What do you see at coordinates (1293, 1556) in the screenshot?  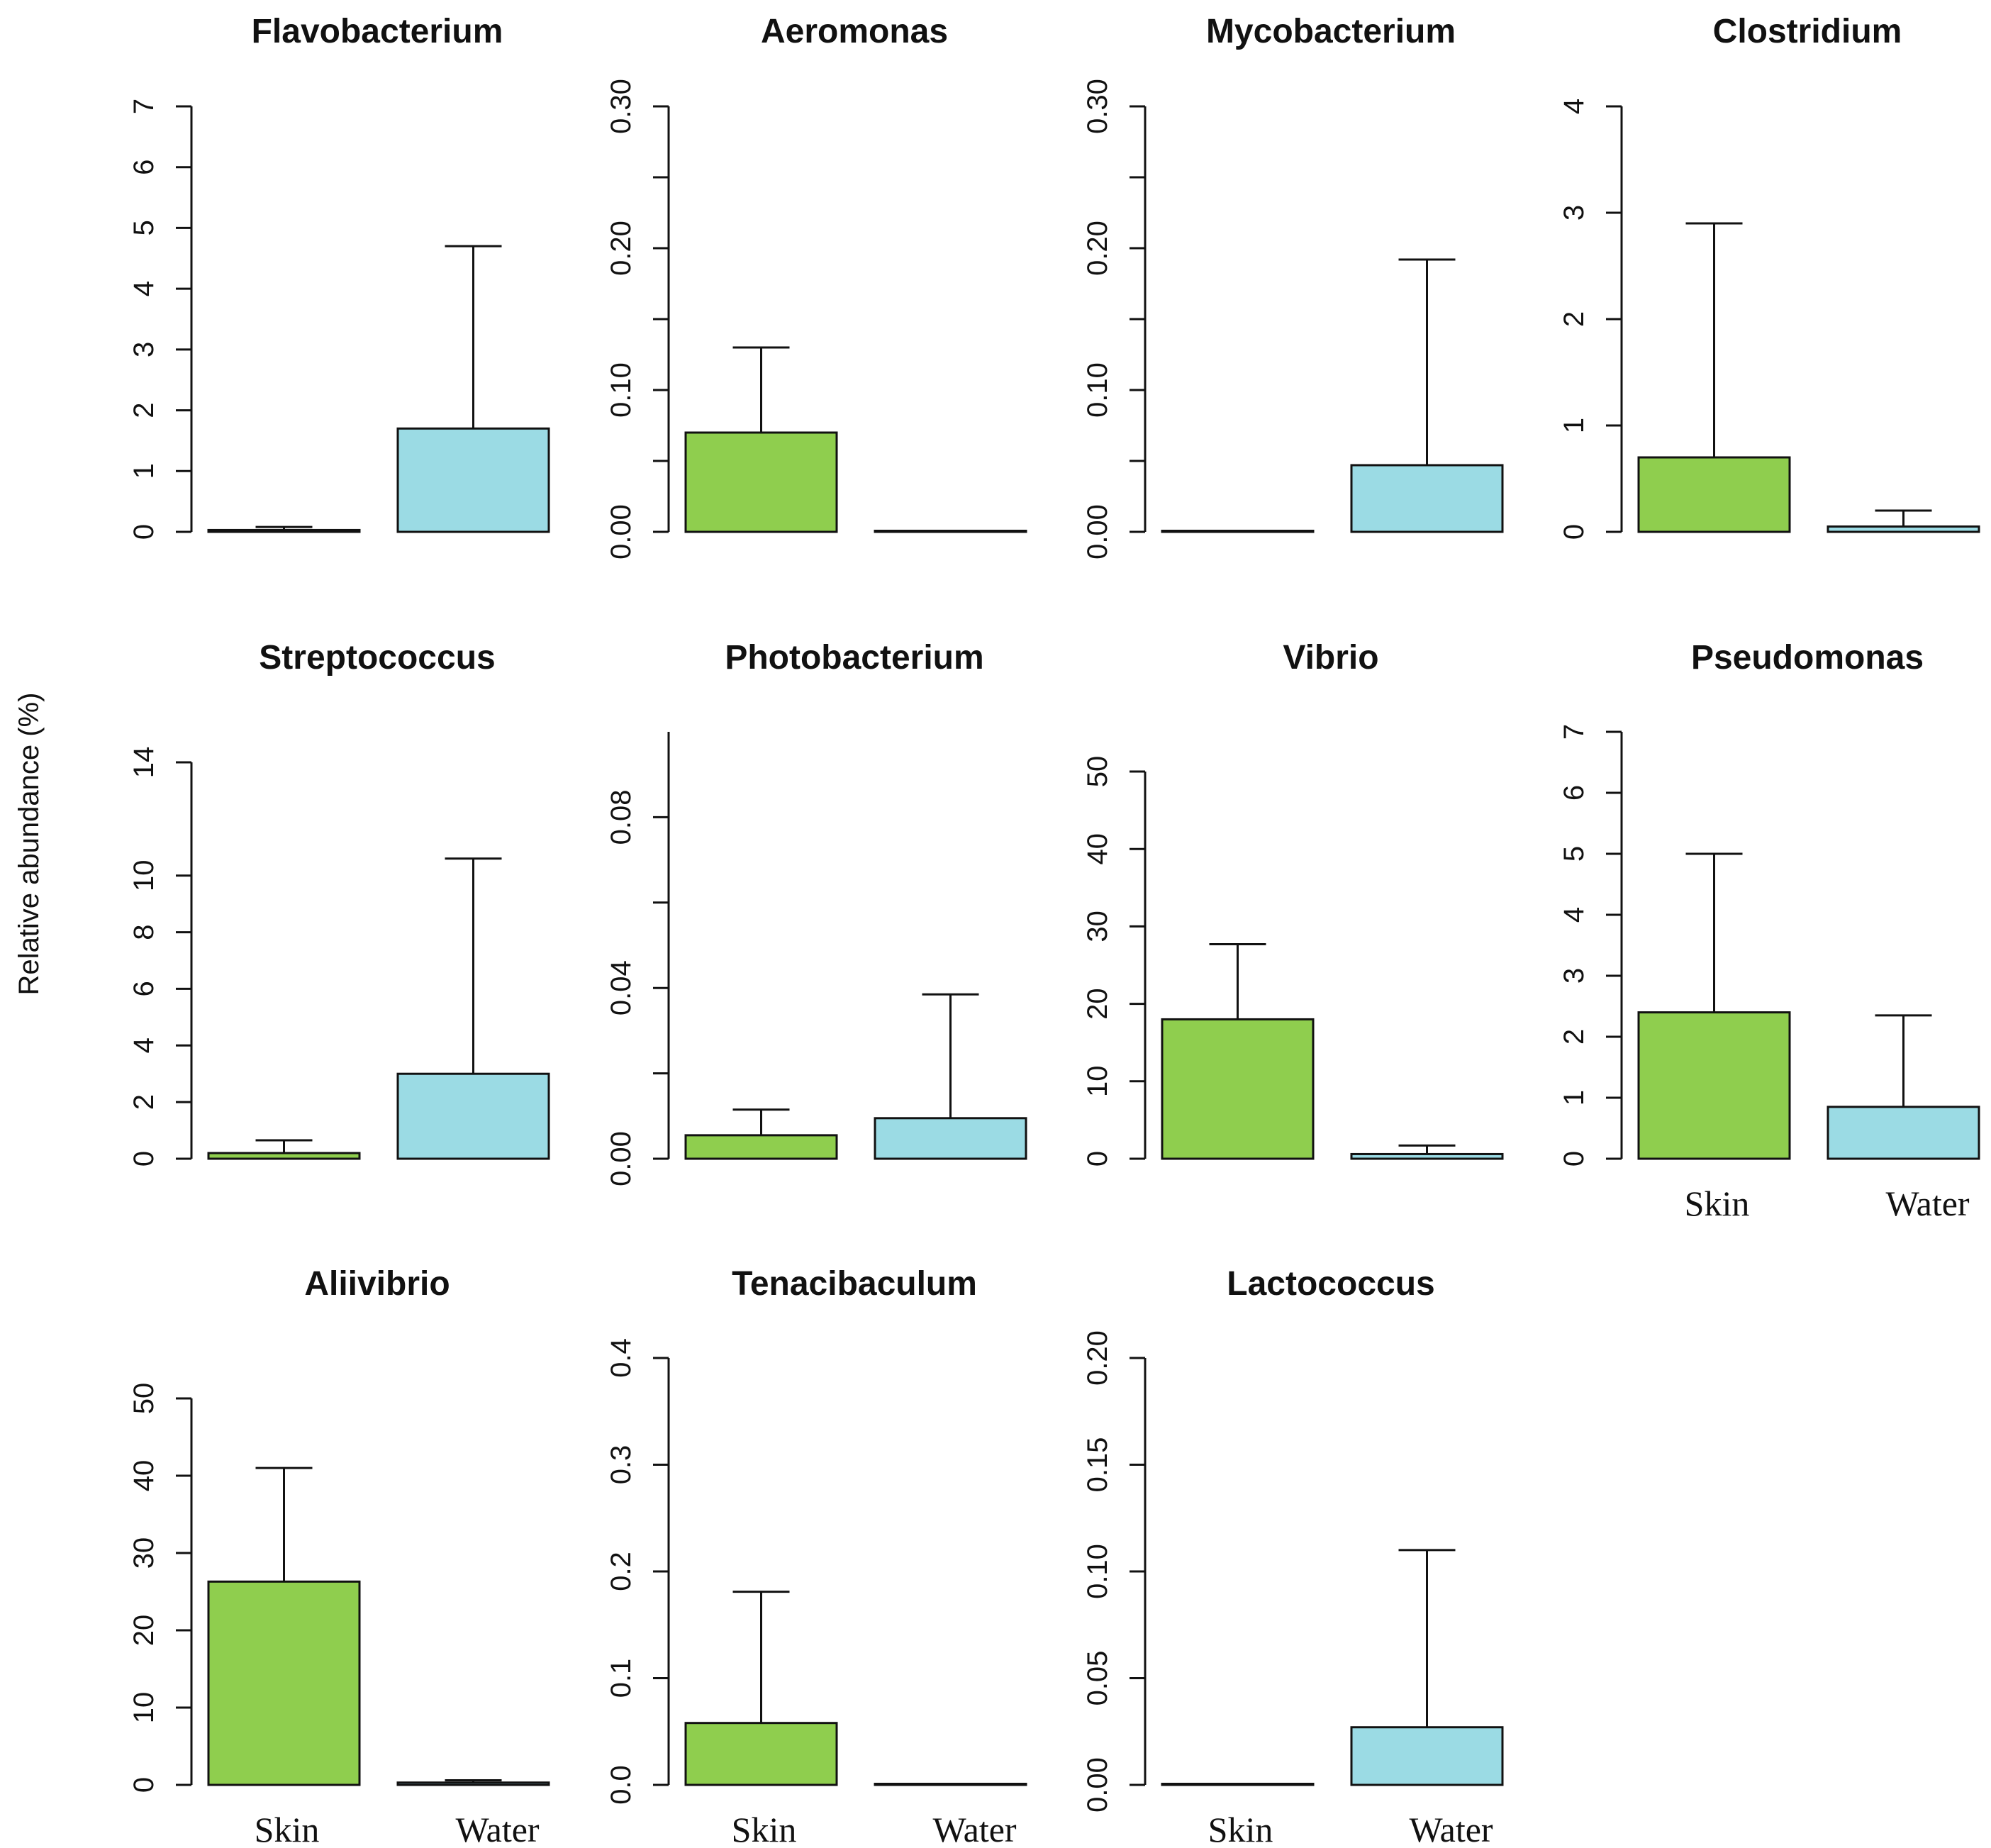 I see `panel-lactococcus: Lactococcus 0.00 0.05 0.10 0.15 0.20 Skin Water` at bounding box center [1293, 1556].